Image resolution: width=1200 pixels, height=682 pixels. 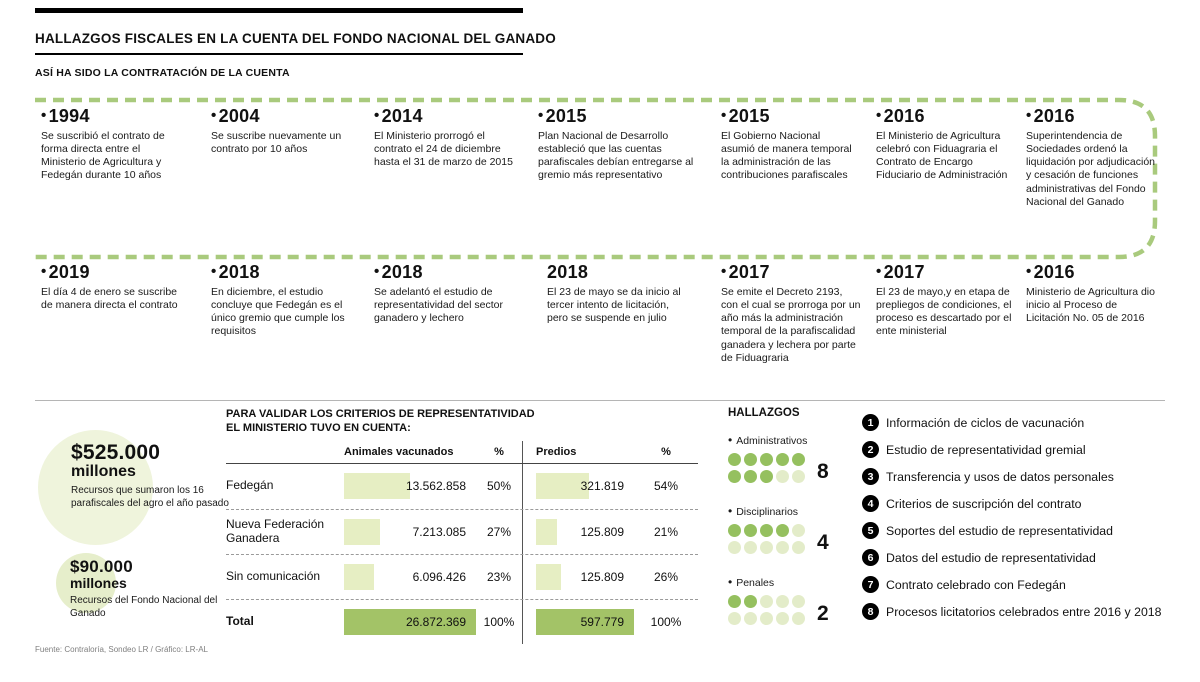 What do you see at coordinates (823, 542) in the screenshot?
I see `group-count: 4` at bounding box center [823, 542].